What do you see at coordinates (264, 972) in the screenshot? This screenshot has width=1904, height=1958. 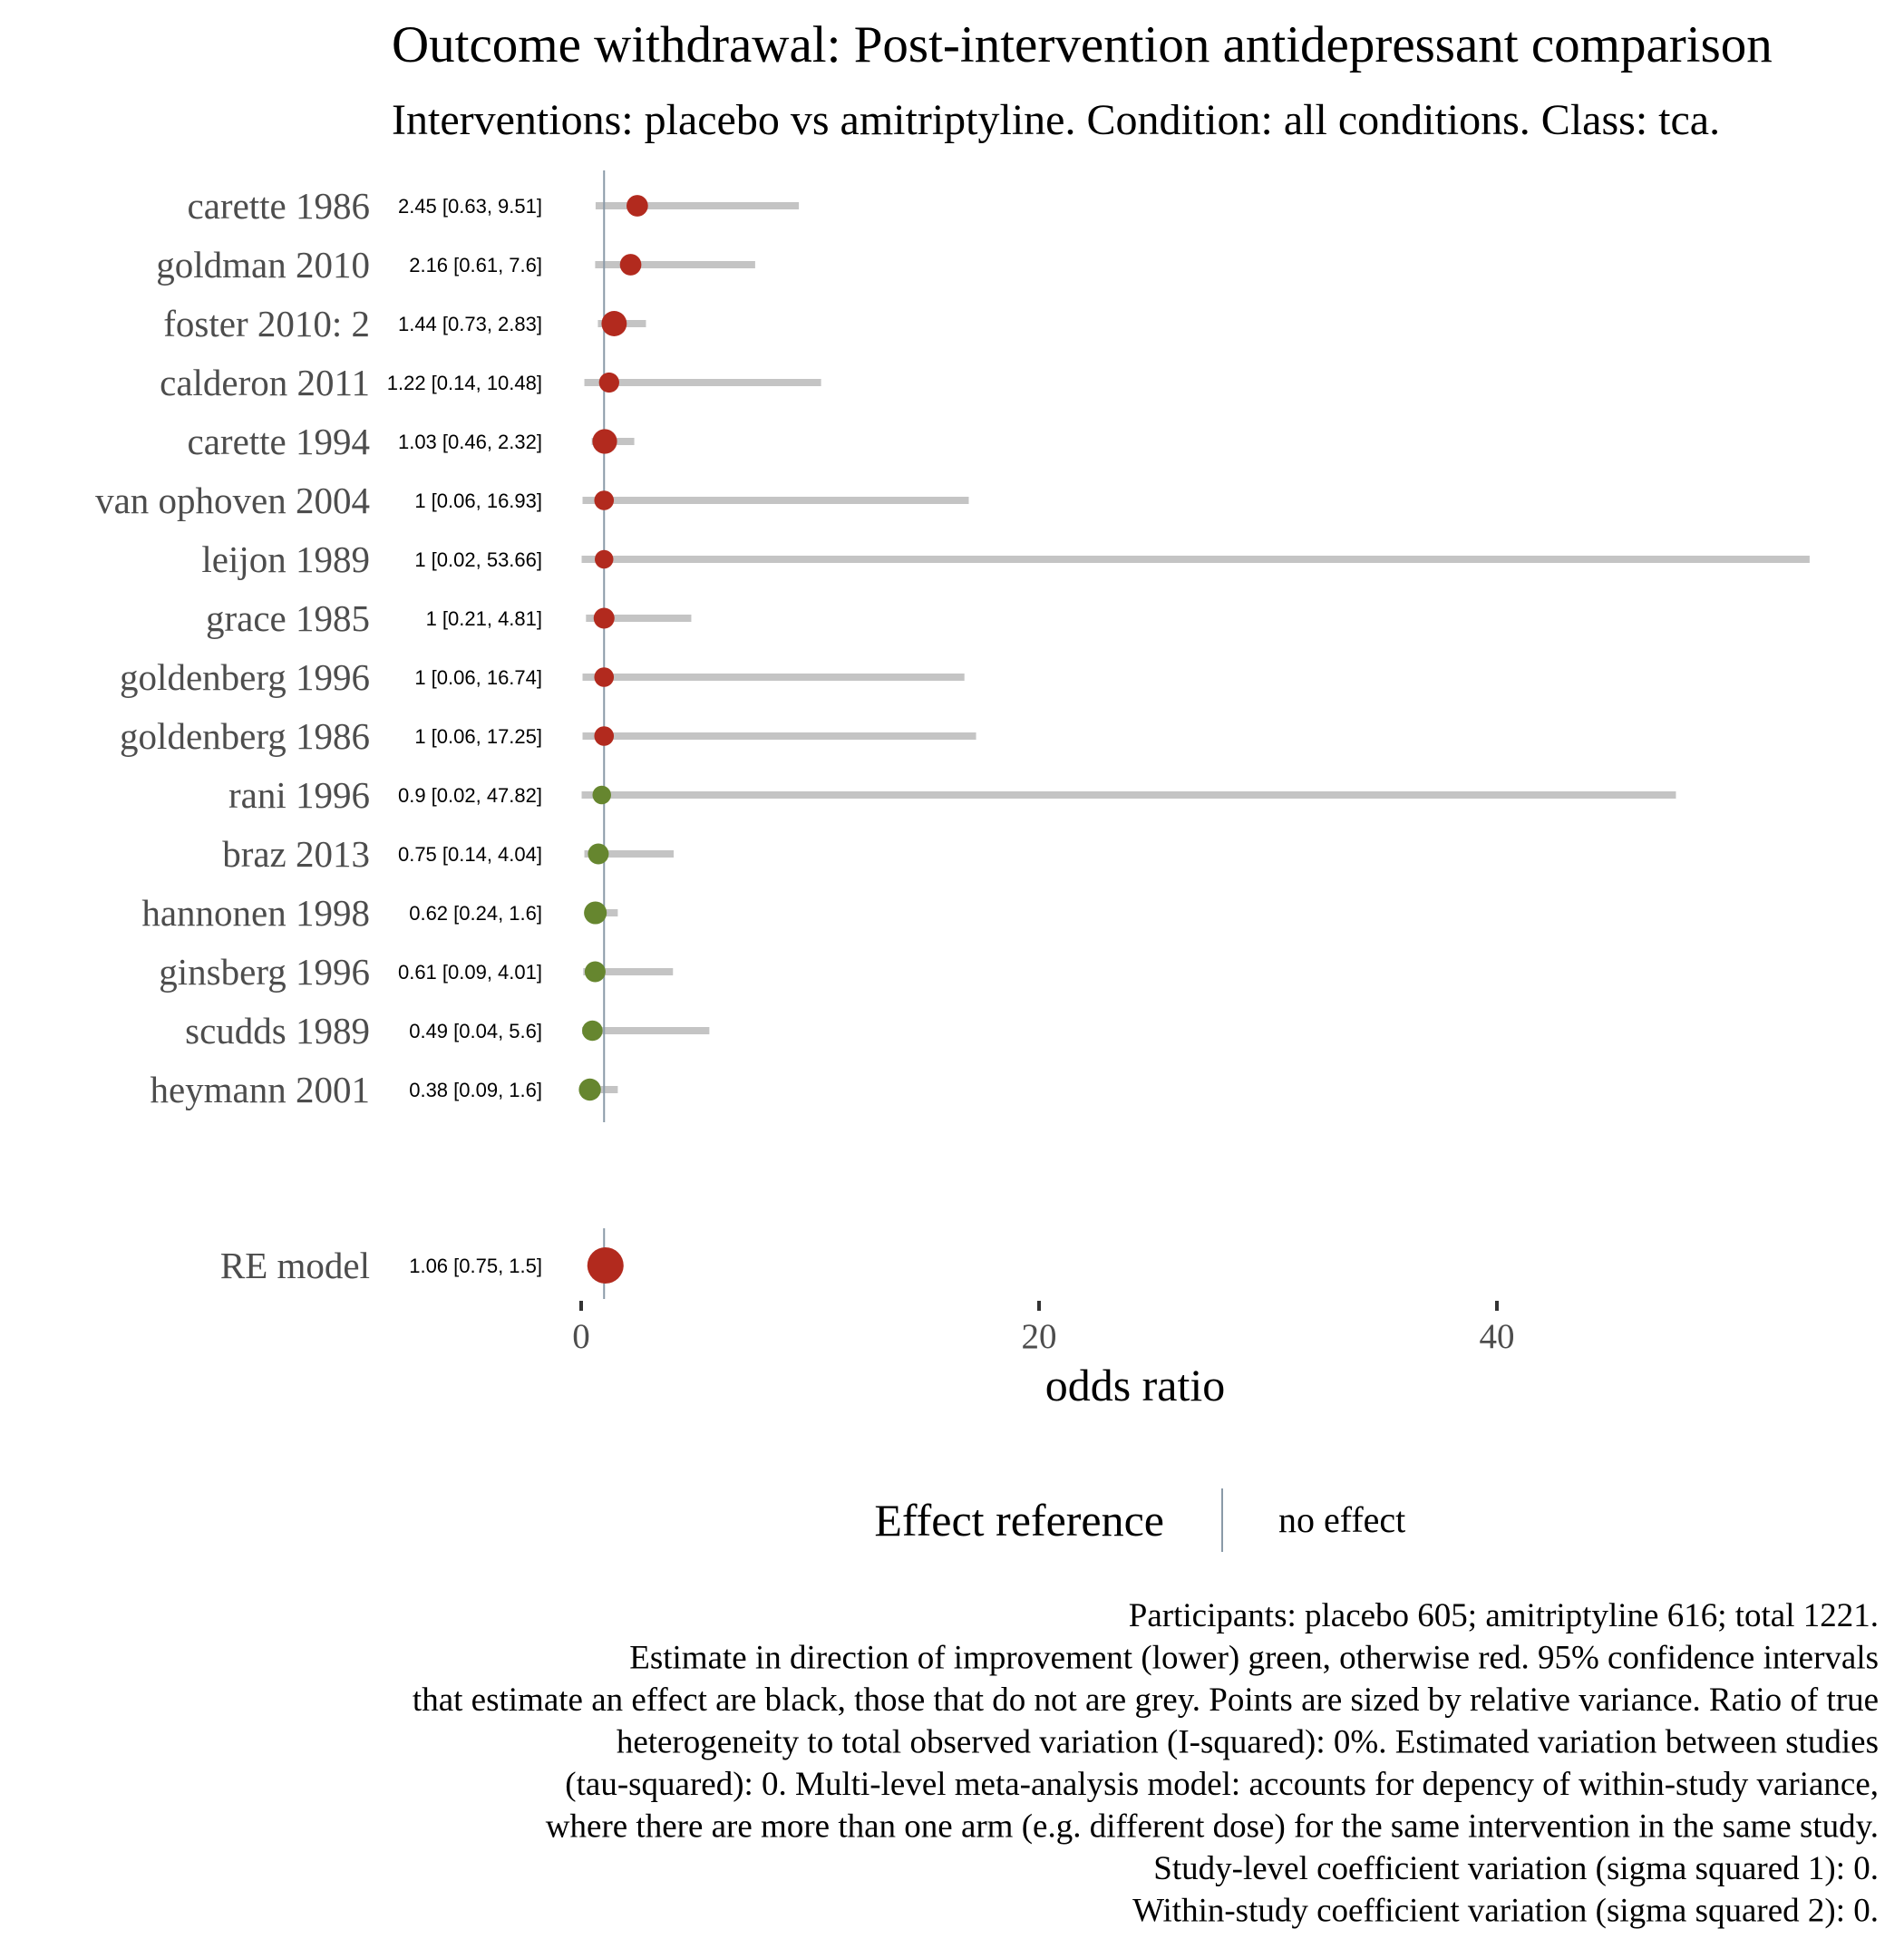 I see `study-label: ginsberg 1996` at bounding box center [264, 972].